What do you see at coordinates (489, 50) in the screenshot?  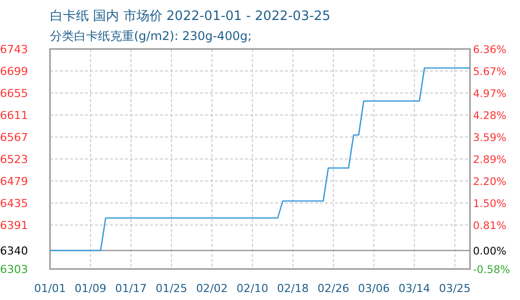 I see `y2-tick-label: 6.36%` at bounding box center [489, 50].